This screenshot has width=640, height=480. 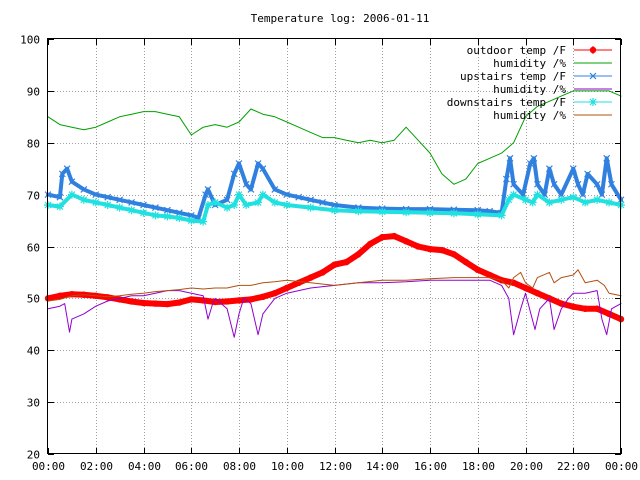 What do you see at coordinates (33, 92) in the screenshot?
I see `y-tick-label: 90` at bounding box center [33, 92].